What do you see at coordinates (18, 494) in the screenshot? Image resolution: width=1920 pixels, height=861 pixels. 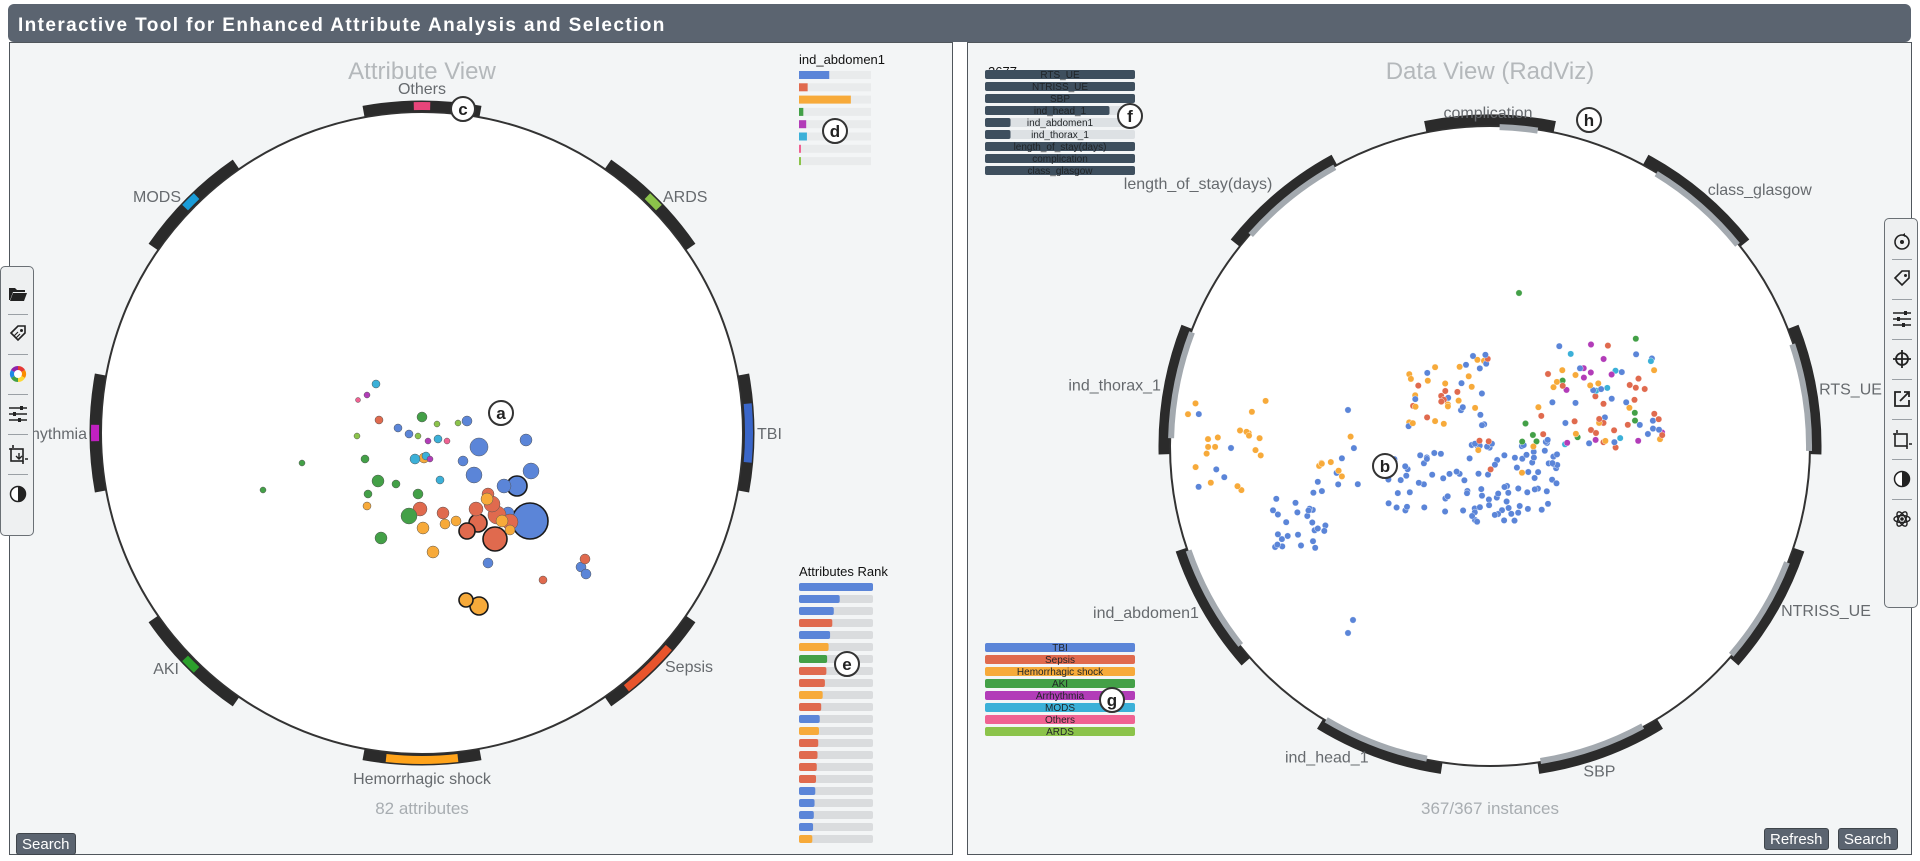 I see `contrast-icon` at bounding box center [18, 494].